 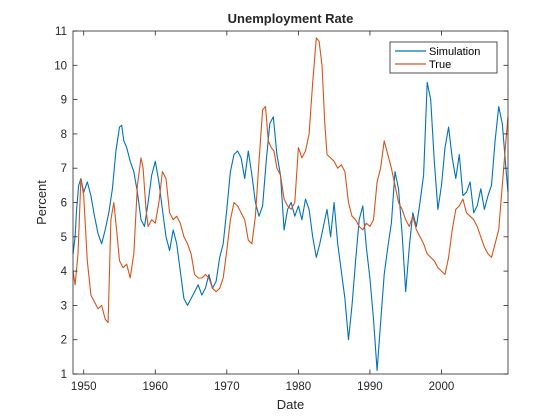 I want to click on y-tick-label: 10, so click(x=60, y=66).